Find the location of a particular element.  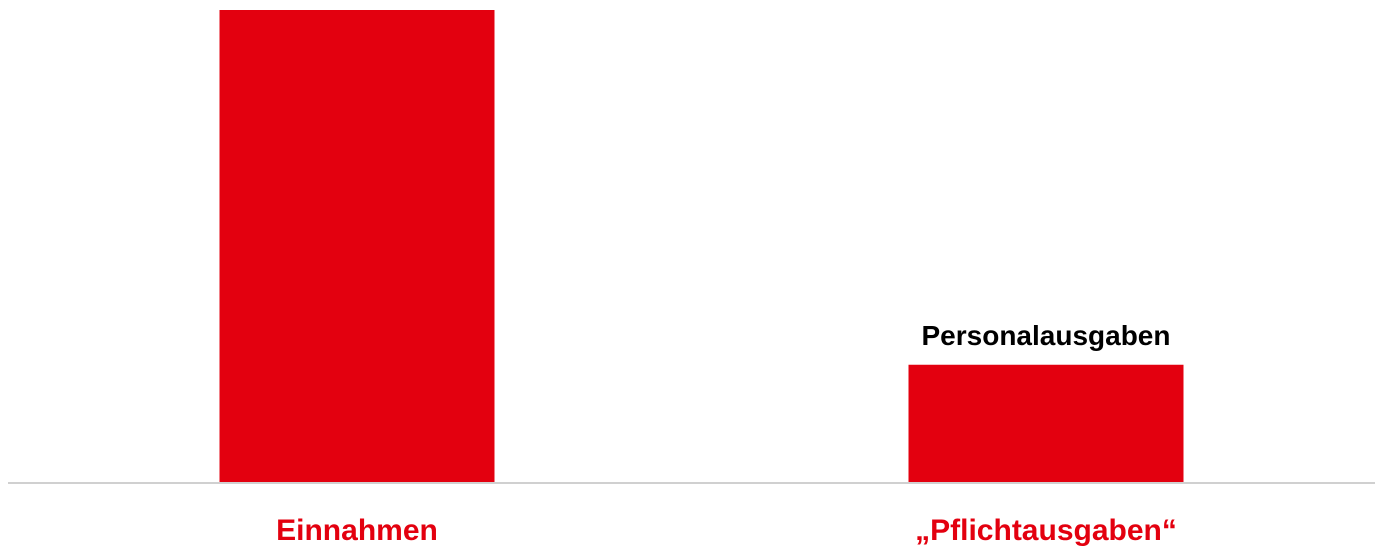

bar-pflichtausgaben is located at coordinates (1046, 423).